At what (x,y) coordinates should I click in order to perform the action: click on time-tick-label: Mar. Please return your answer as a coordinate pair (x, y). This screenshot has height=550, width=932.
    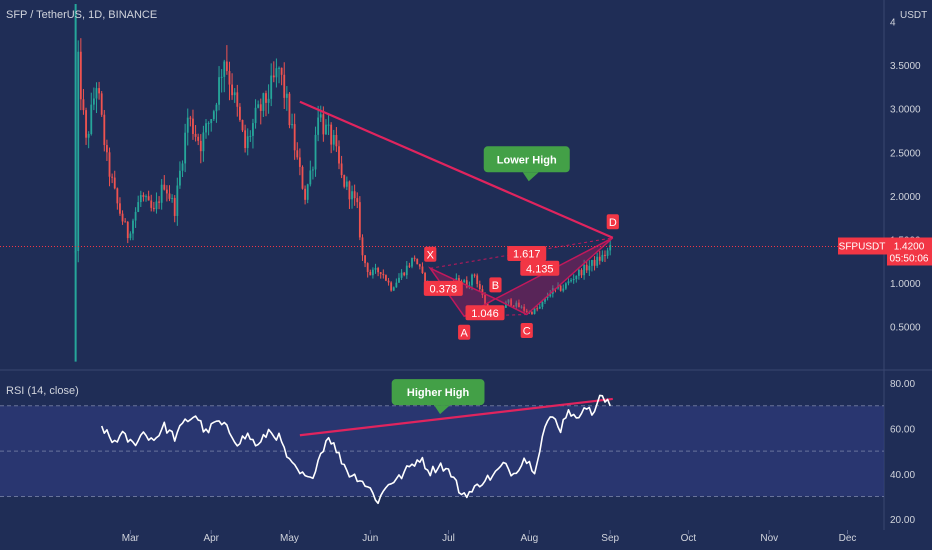
    Looking at the image, I should click on (131, 538).